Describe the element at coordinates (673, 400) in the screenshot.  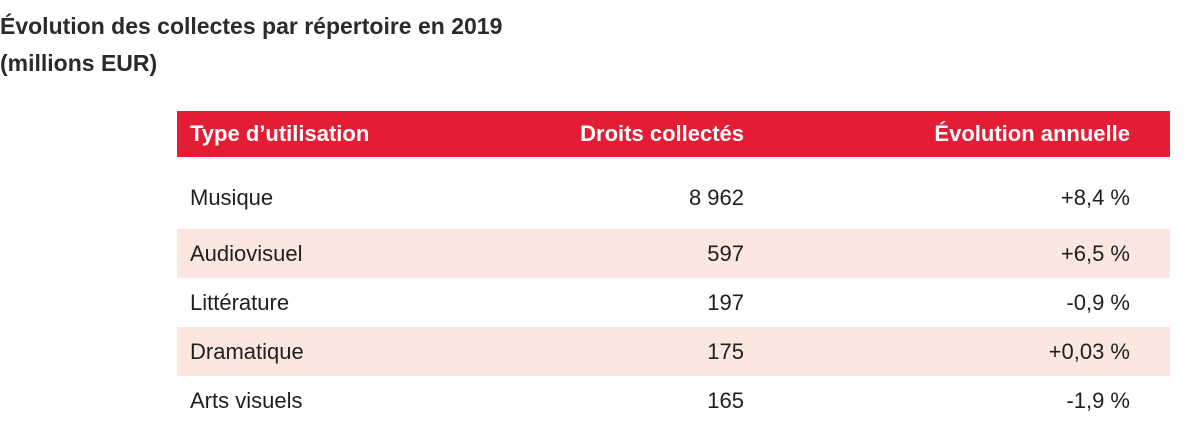
I see `table-row: Arts visuels 165 -1,9 %` at that location.